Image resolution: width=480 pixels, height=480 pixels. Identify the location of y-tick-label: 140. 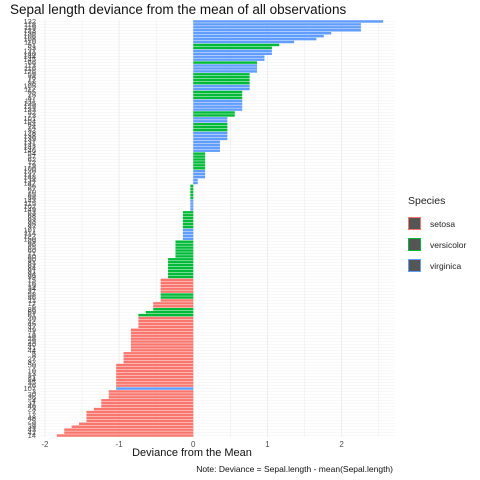
(29, 53).